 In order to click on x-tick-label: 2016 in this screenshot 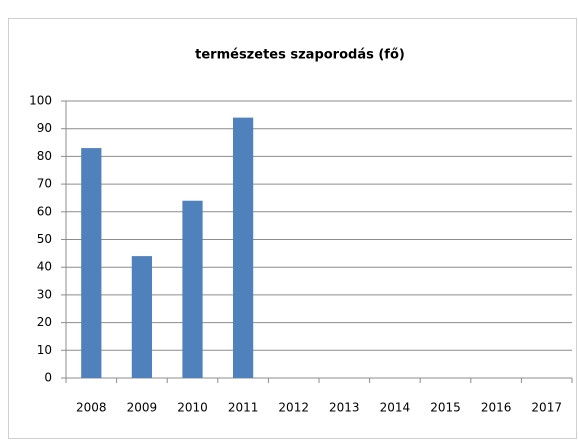, I will do `click(496, 408)`.